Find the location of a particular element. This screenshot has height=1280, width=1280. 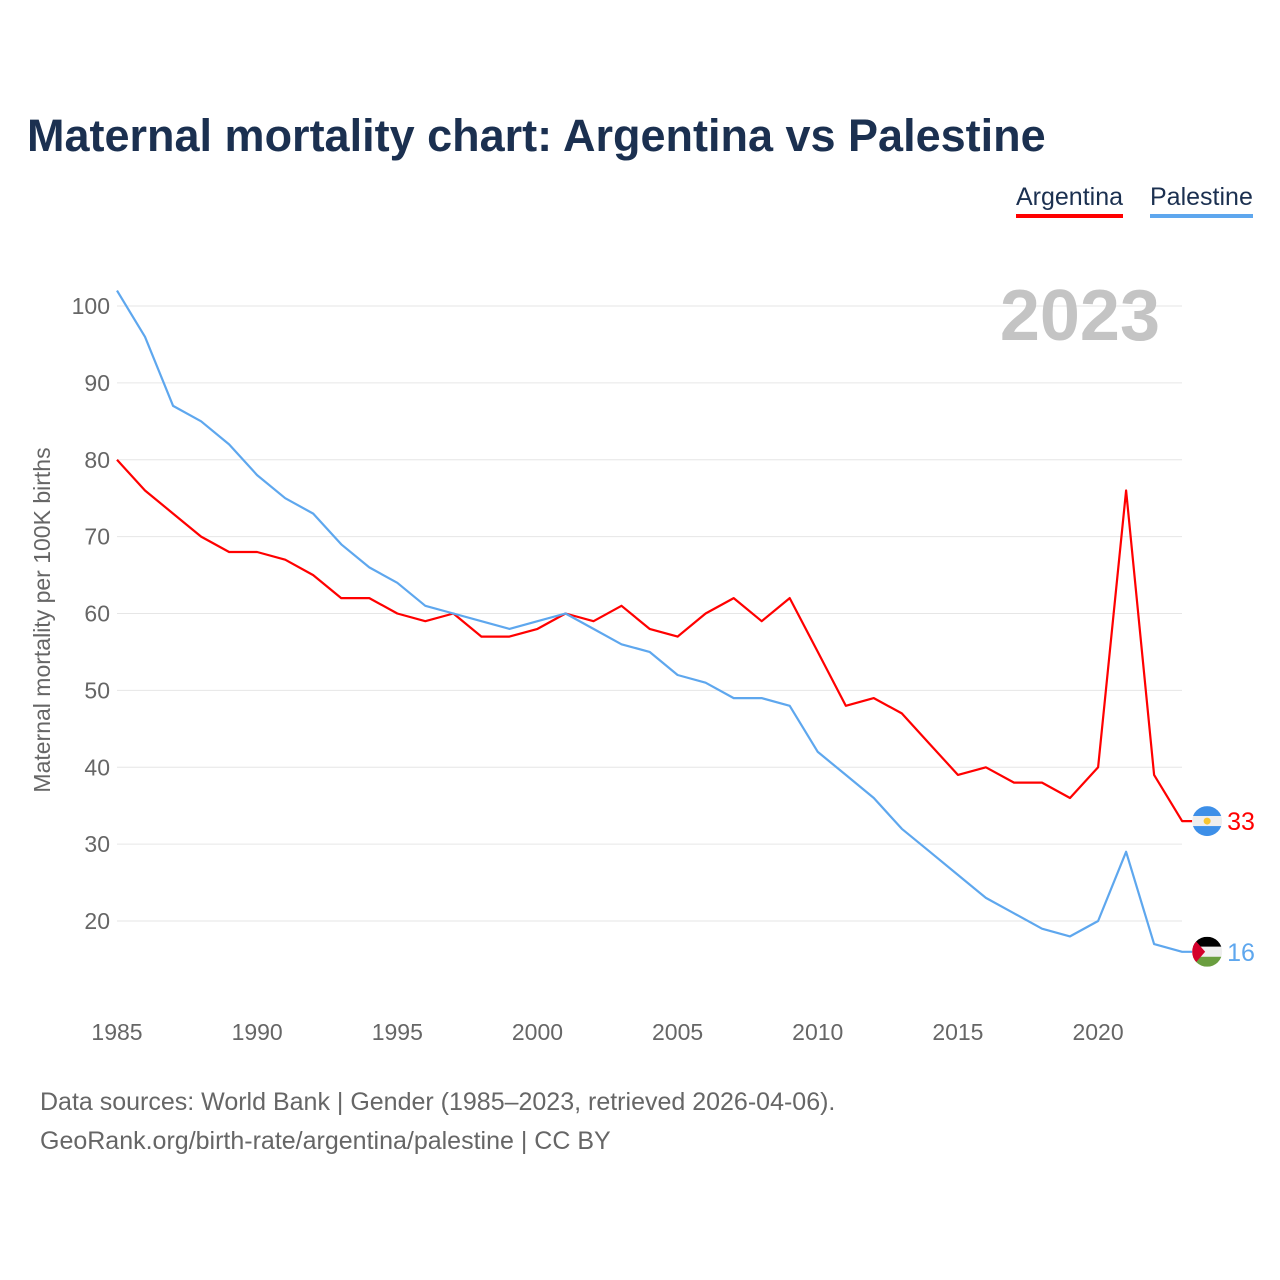

y-tick-label: 60 is located at coordinates (97, 614).